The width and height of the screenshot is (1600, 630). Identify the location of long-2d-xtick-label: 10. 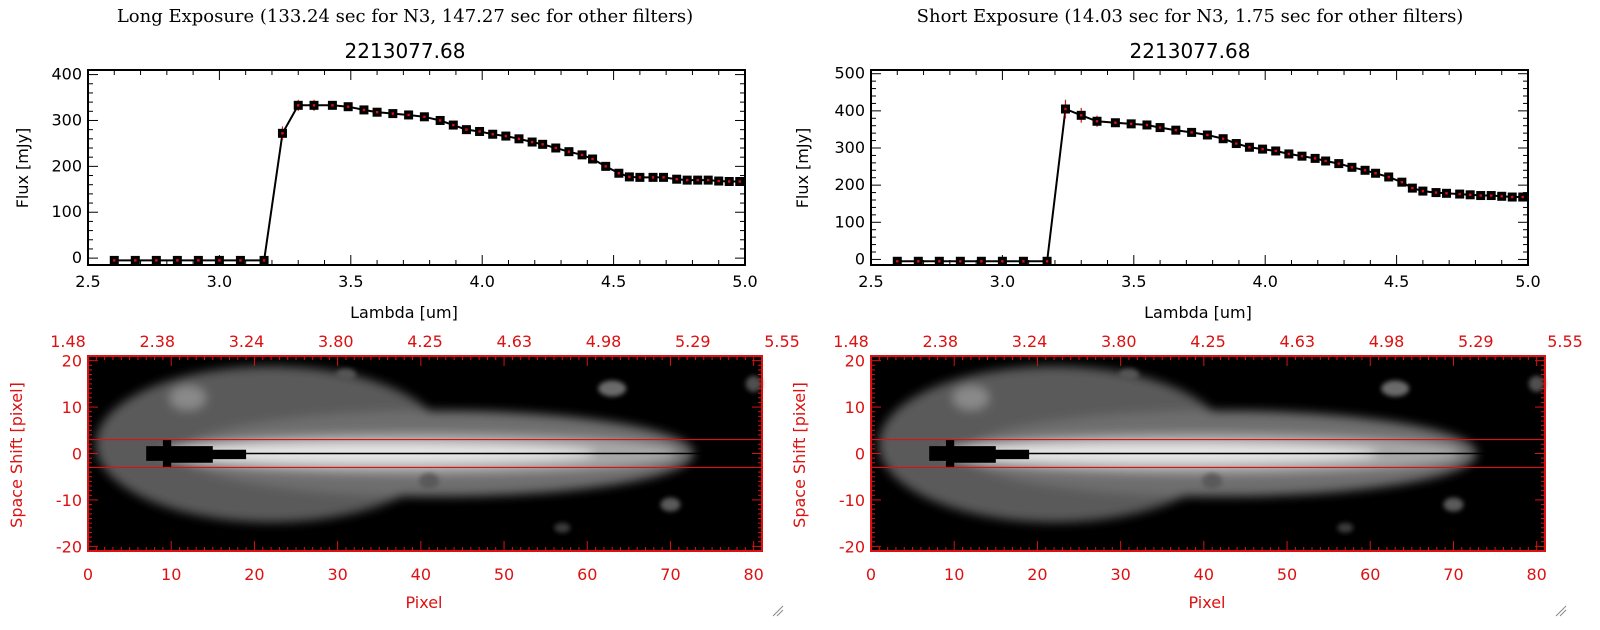
(171, 574).